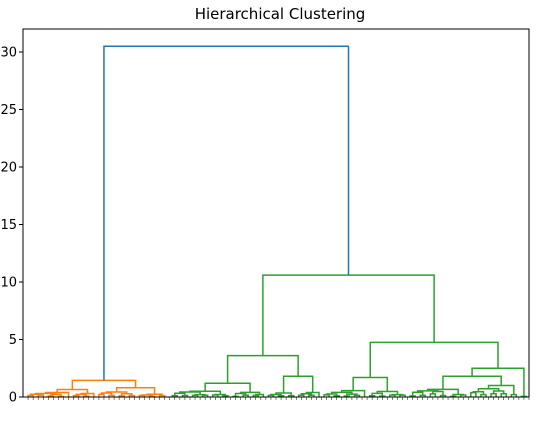  I want to click on y-tick-label: 20, so click(8, 168).